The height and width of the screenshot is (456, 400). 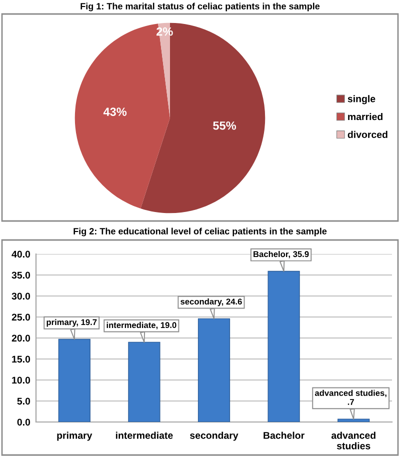 What do you see at coordinates (115, 112) in the screenshot?
I see `data-label: 43%` at bounding box center [115, 112].